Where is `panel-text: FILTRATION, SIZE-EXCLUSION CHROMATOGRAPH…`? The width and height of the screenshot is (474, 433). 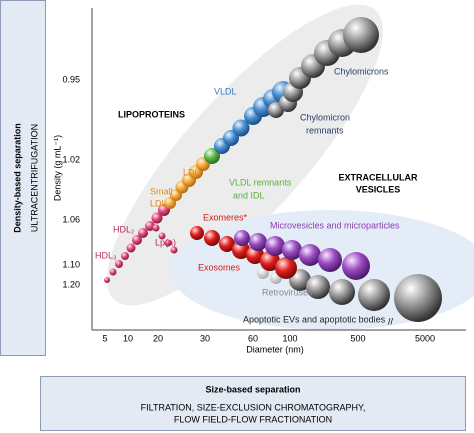 panel-text: FILTRATION, SIZE-EXCLUSION CHROMATOGRAPH… is located at coordinates (253, 407).